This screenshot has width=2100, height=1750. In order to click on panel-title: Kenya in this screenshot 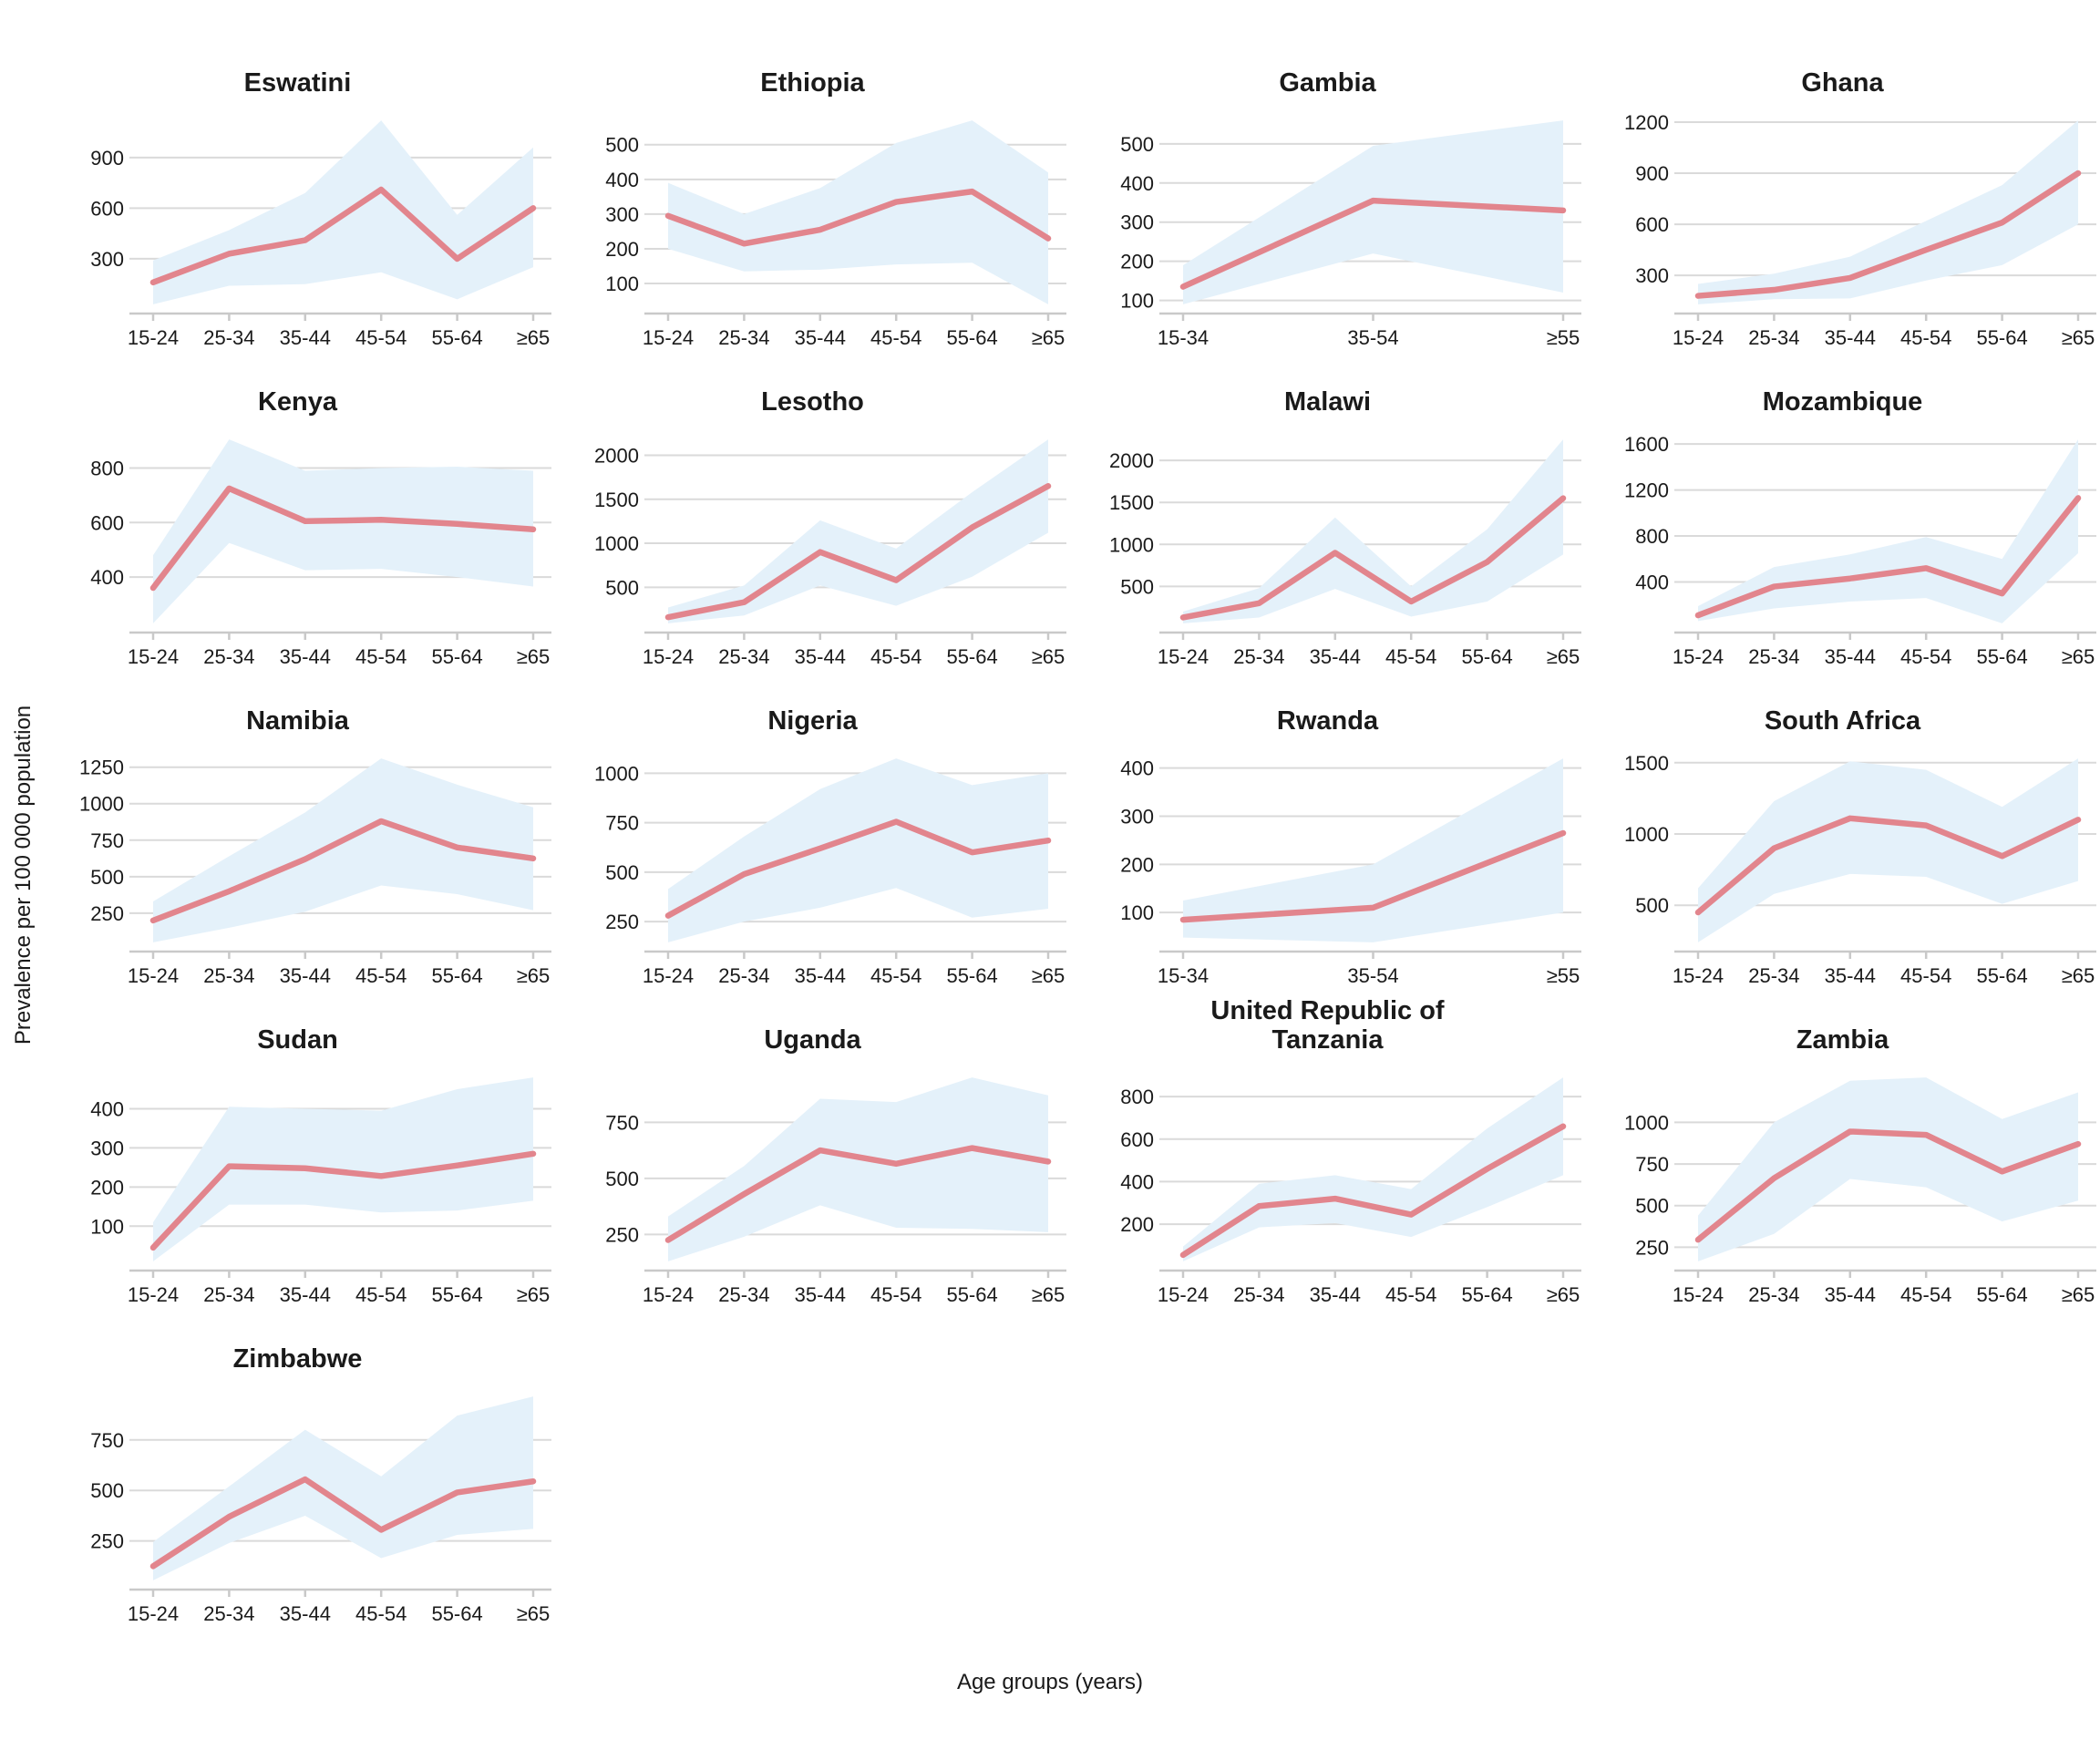, I will do `click(298, 402)`.